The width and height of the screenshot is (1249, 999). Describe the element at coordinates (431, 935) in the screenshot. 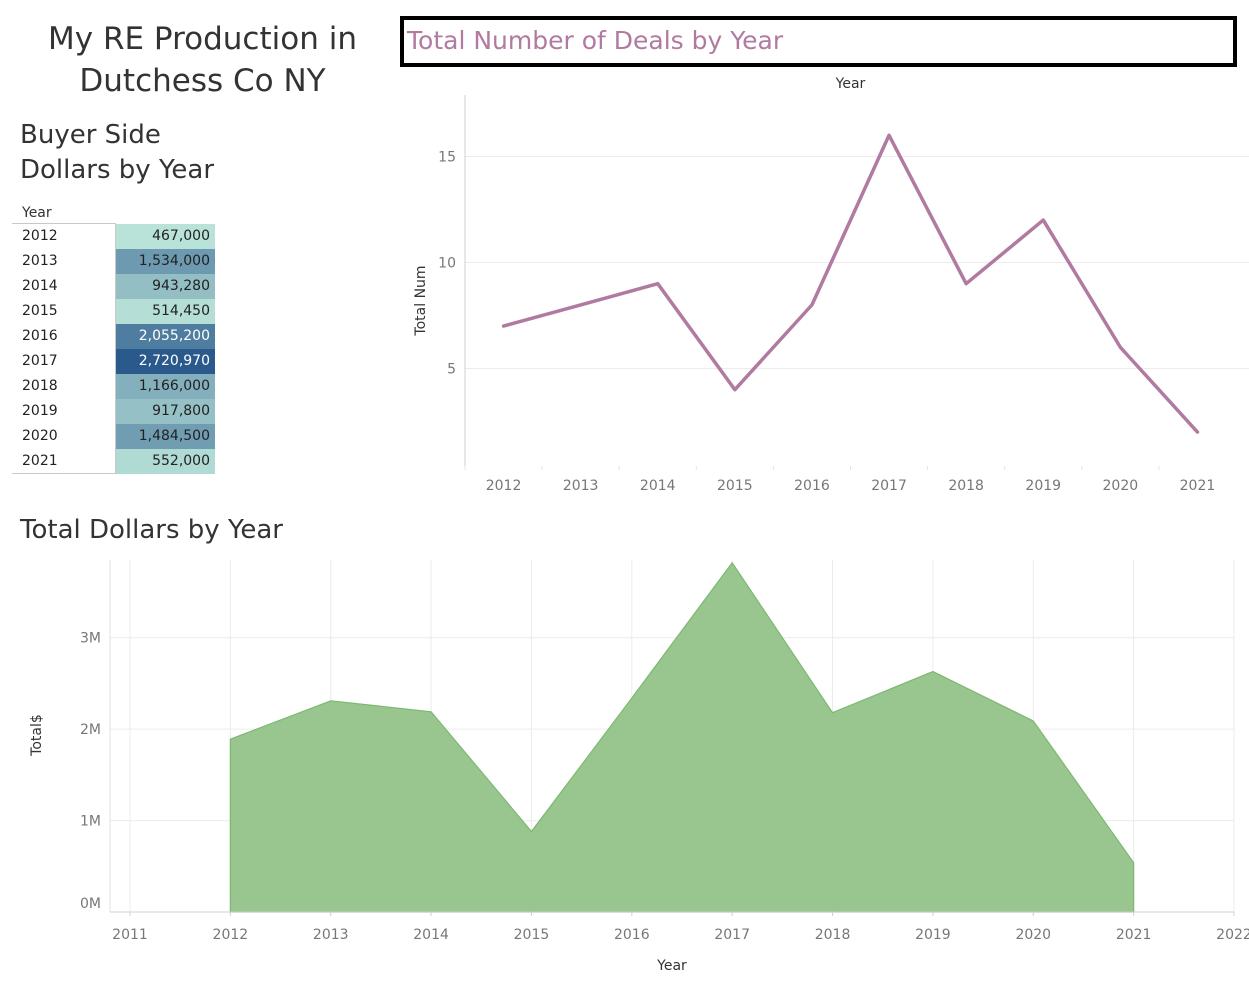

I see `area-chart-x-tick-label: 2014` at that location.